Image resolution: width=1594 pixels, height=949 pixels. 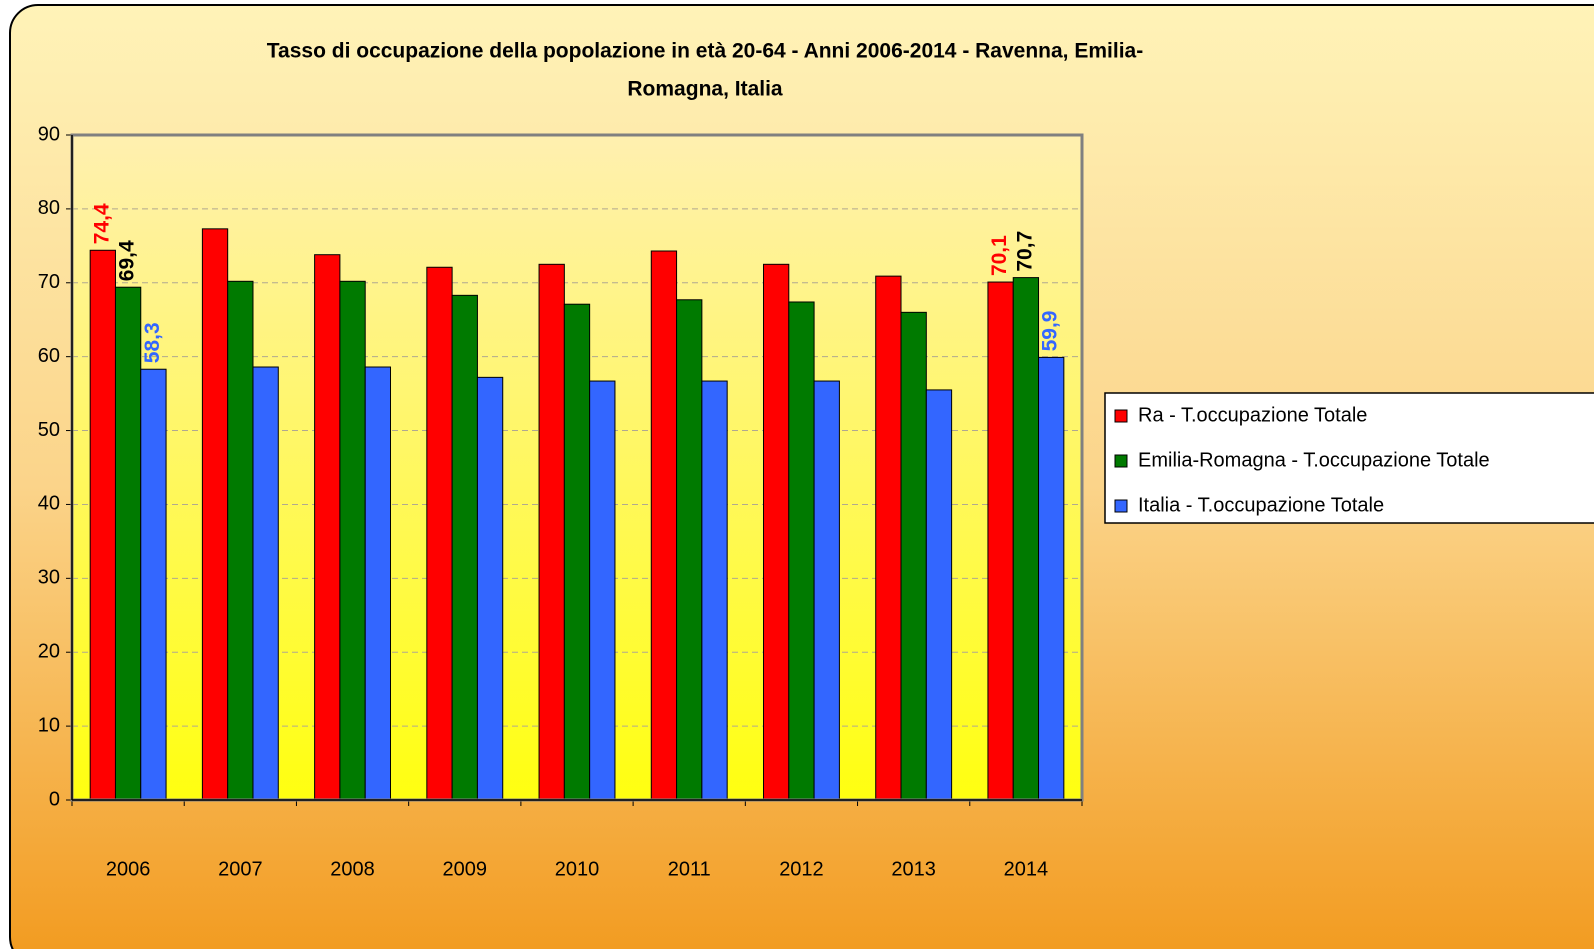 I want to click on data-label: 69,4, so click(x=127, y=260).